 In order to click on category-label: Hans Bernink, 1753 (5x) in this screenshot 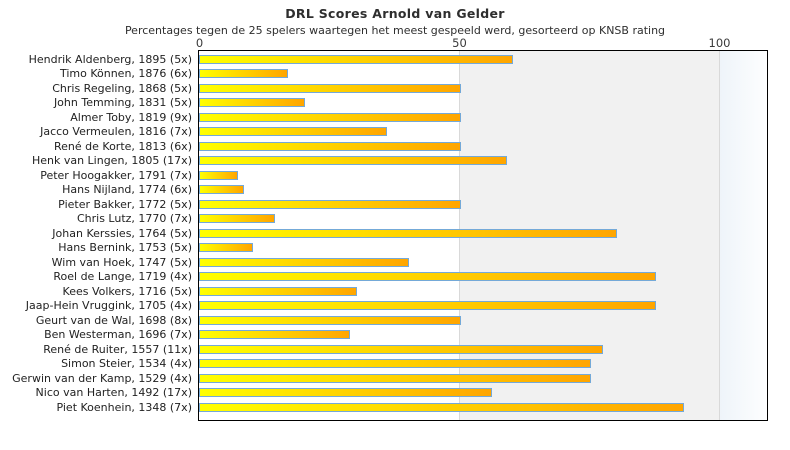, I will do `click(125, 247)`.